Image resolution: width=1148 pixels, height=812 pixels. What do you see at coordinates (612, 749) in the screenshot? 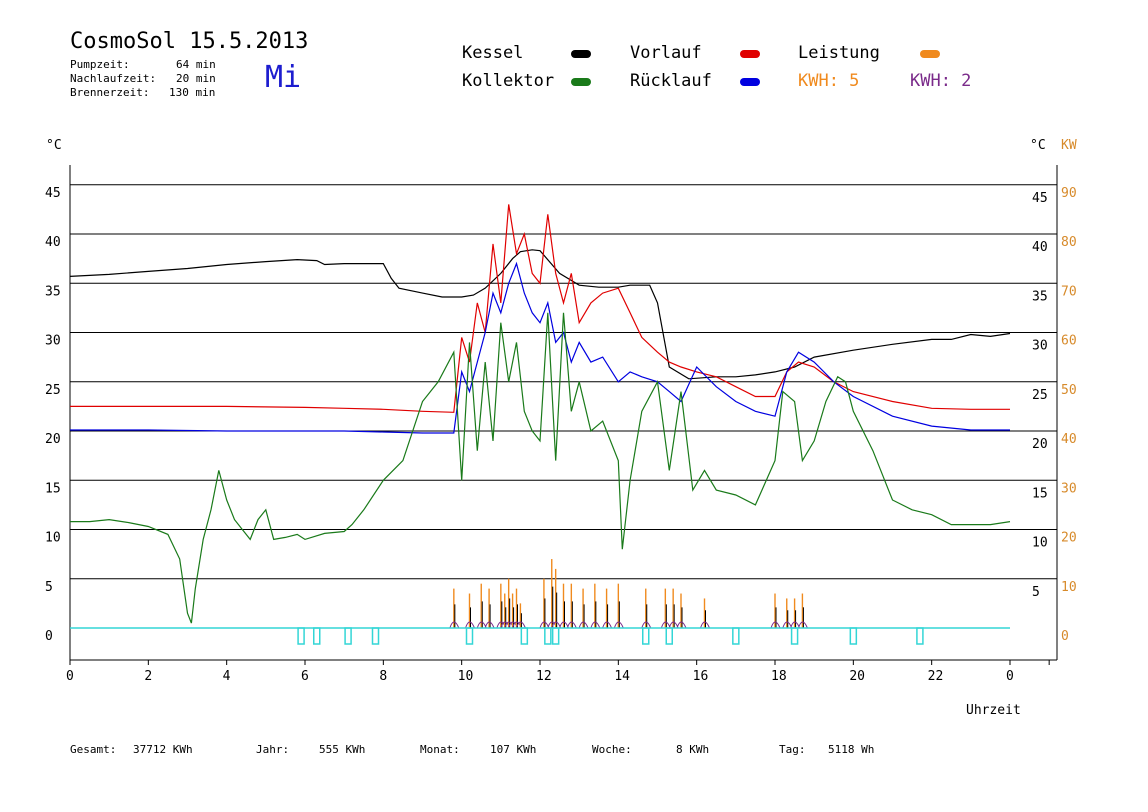
I see `footer-woche-label: Woche:` at bounding box center [612, 749].